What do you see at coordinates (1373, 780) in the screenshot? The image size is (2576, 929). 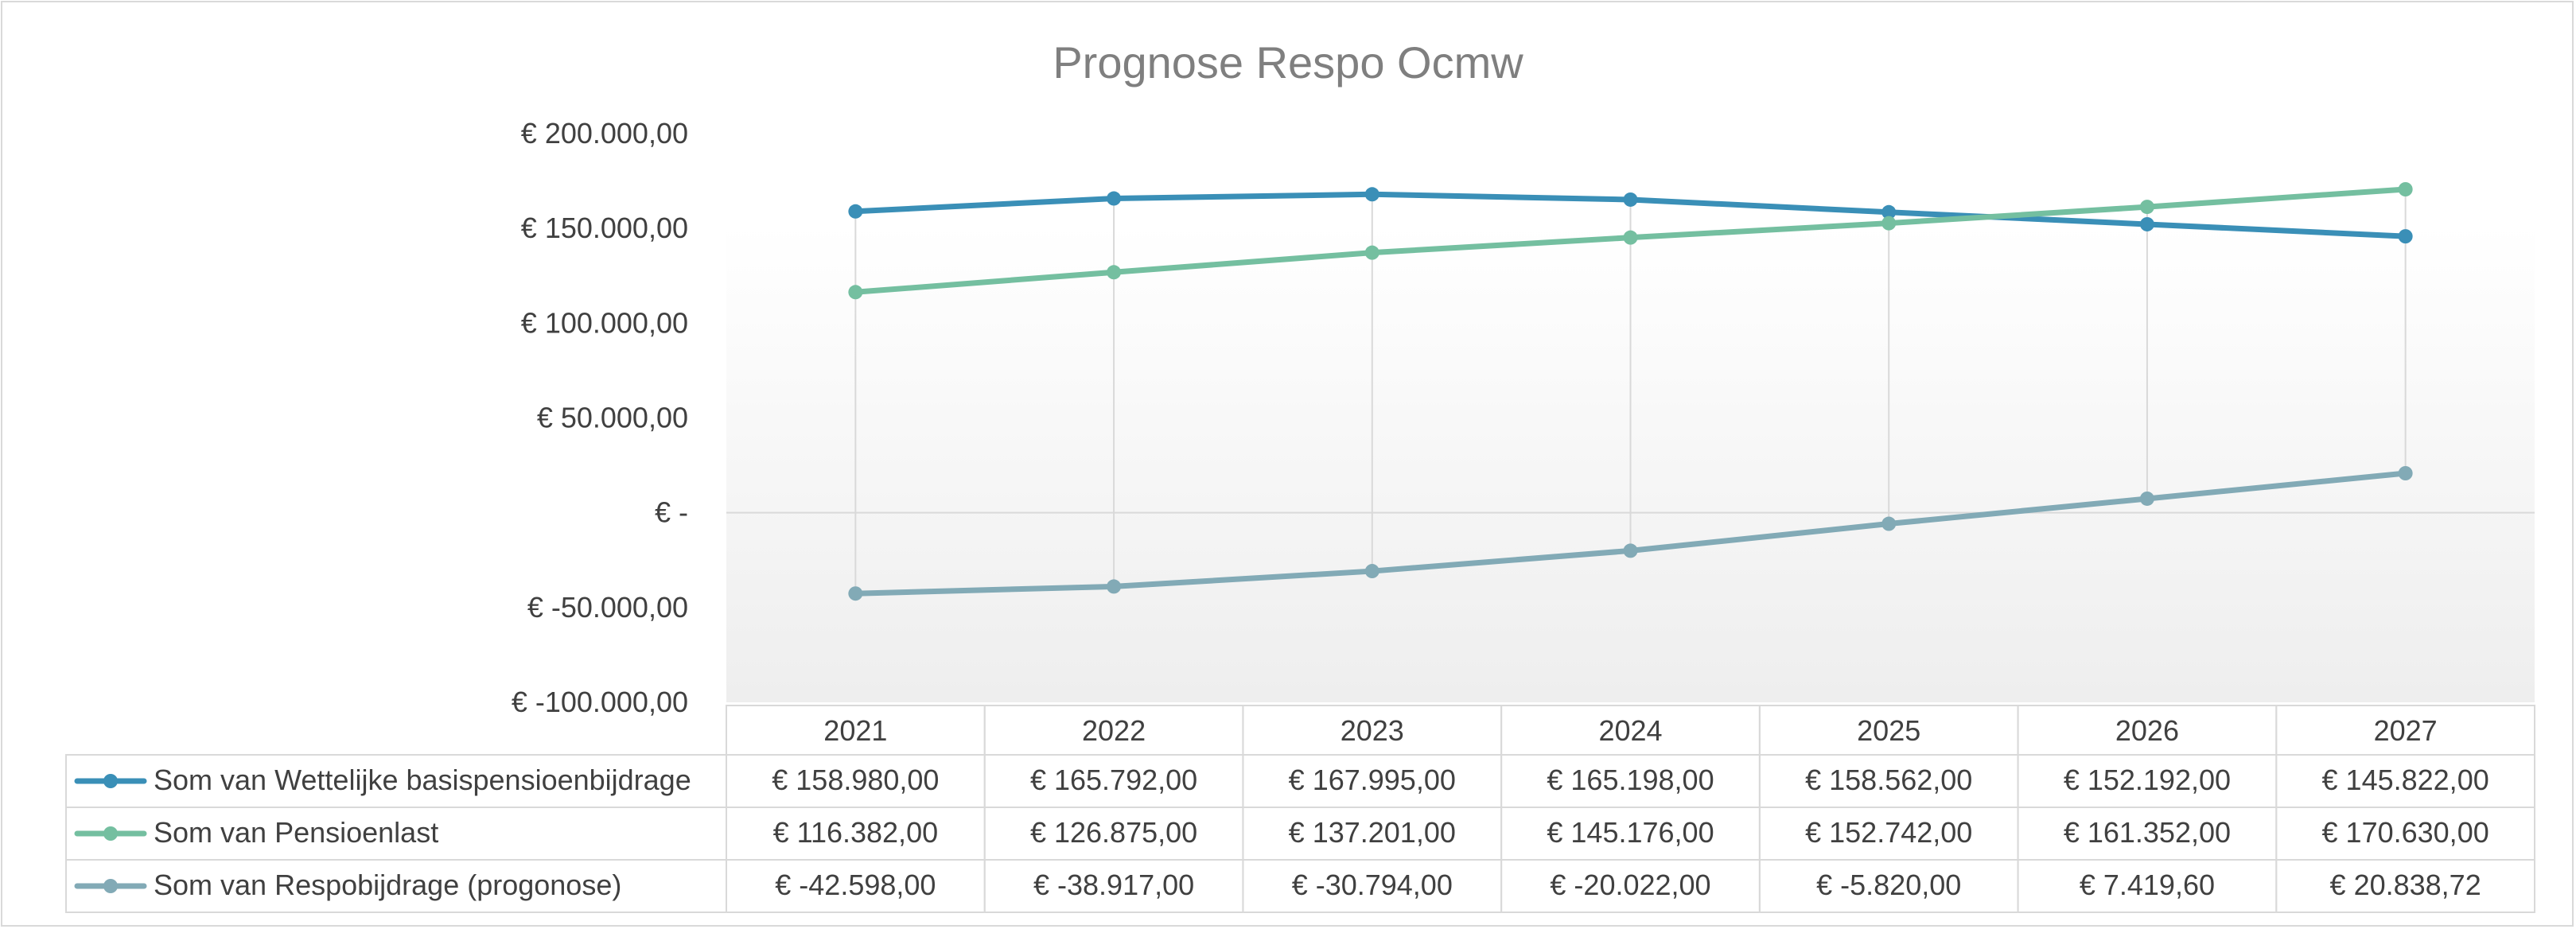 I see `data-label: € 167.995,00` at bounding box center [1373, 780].